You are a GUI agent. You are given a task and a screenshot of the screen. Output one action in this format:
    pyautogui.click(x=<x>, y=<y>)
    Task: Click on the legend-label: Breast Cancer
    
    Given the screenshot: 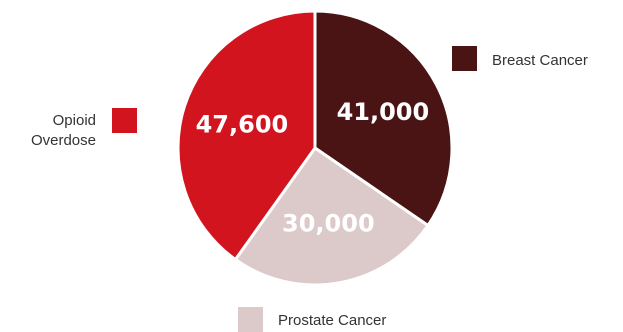 What is the action you would take?
    pyautogui.click(x=540, y=60)
    